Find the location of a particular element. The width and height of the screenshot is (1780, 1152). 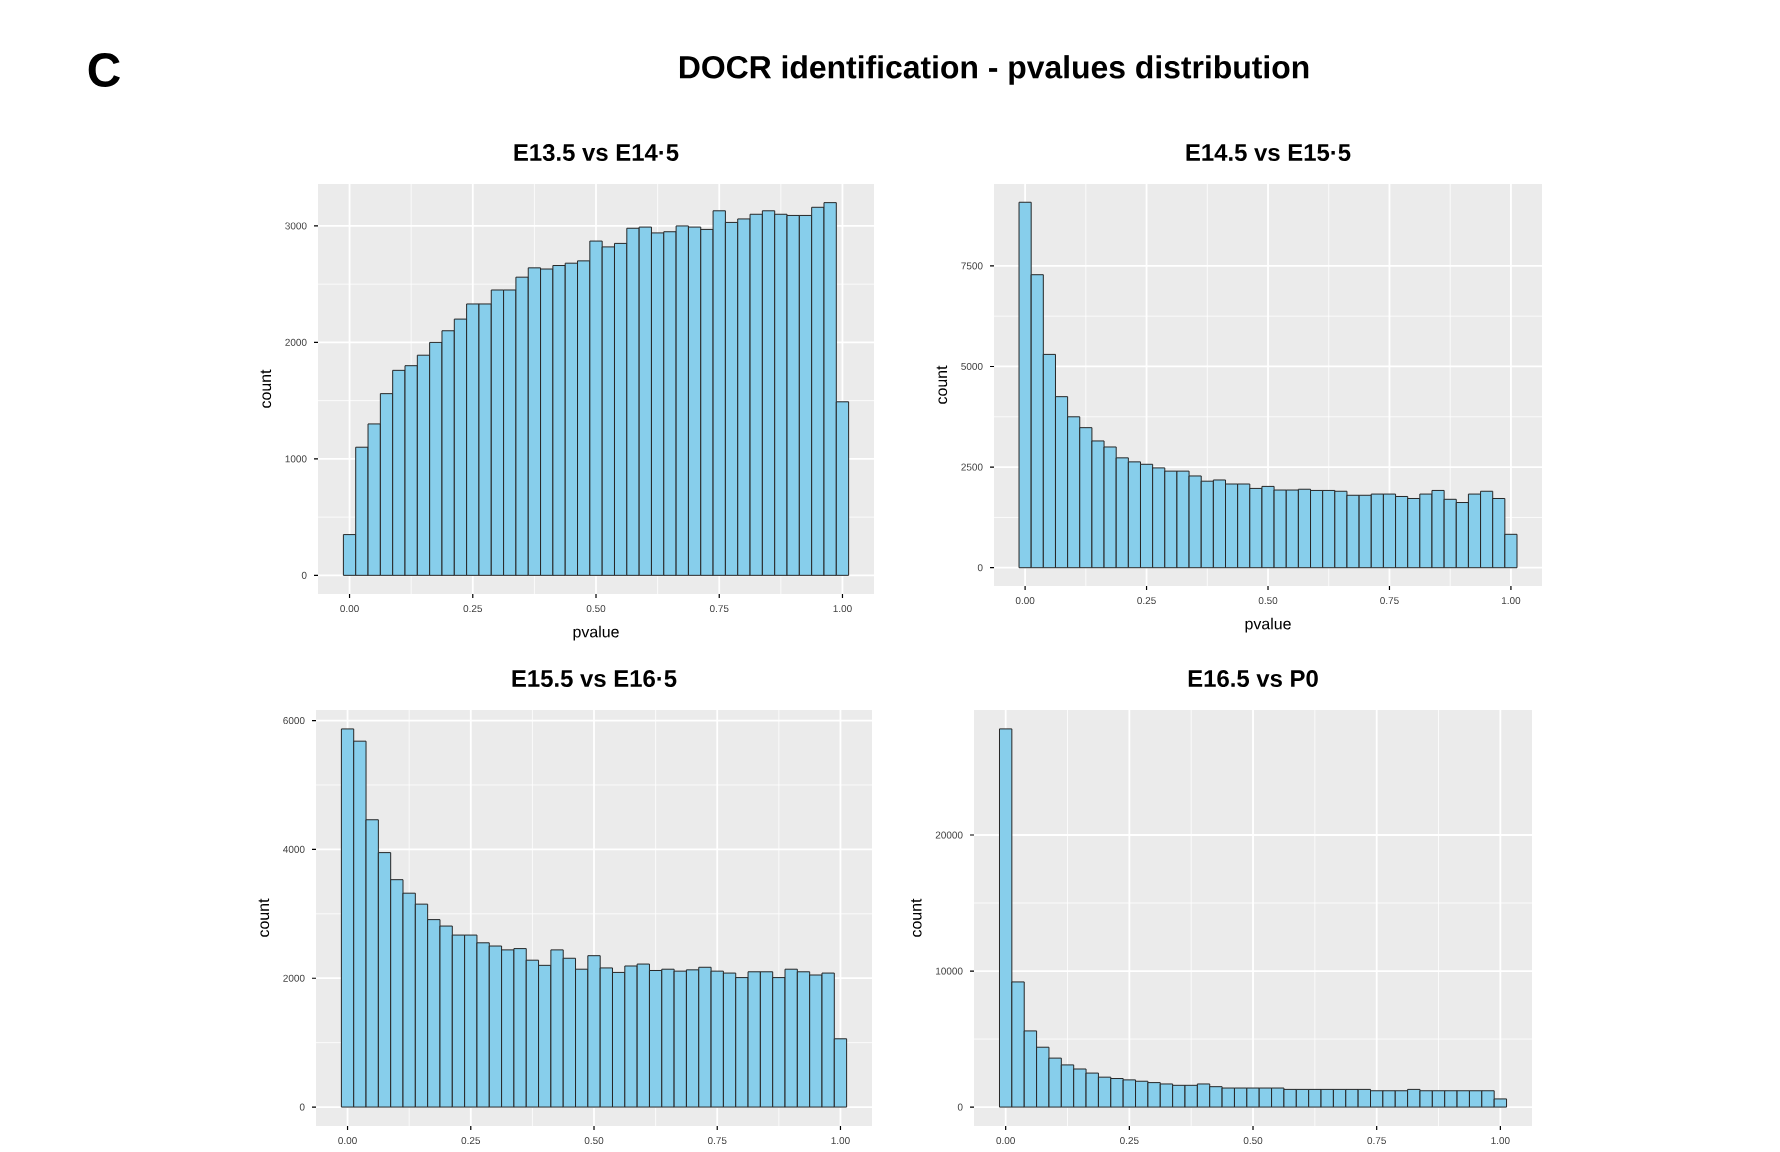

text: DOCR identification - pvalues distribution is located at coordinates (994, 70).